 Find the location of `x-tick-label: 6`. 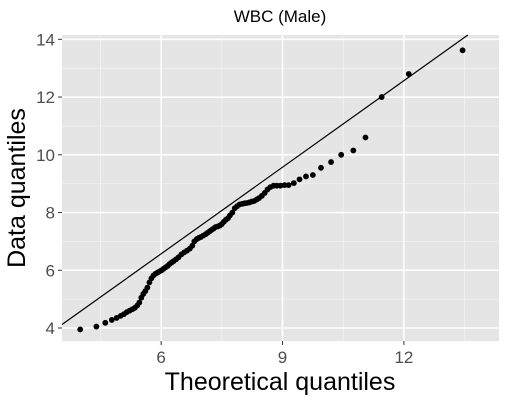

x-tick-label: 6 is located at coordinates (160, 357).